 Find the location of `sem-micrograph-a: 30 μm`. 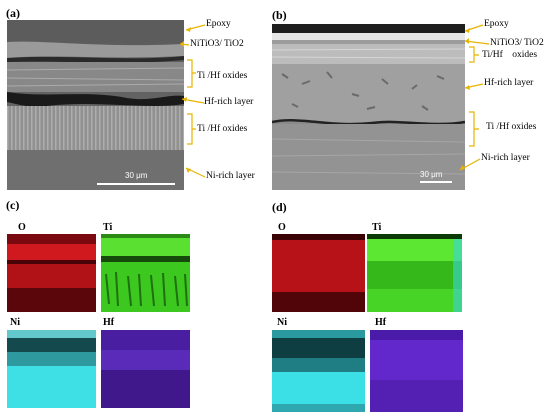

sem-micrograph-a: 30 μm is located at coordinates (95, 105).